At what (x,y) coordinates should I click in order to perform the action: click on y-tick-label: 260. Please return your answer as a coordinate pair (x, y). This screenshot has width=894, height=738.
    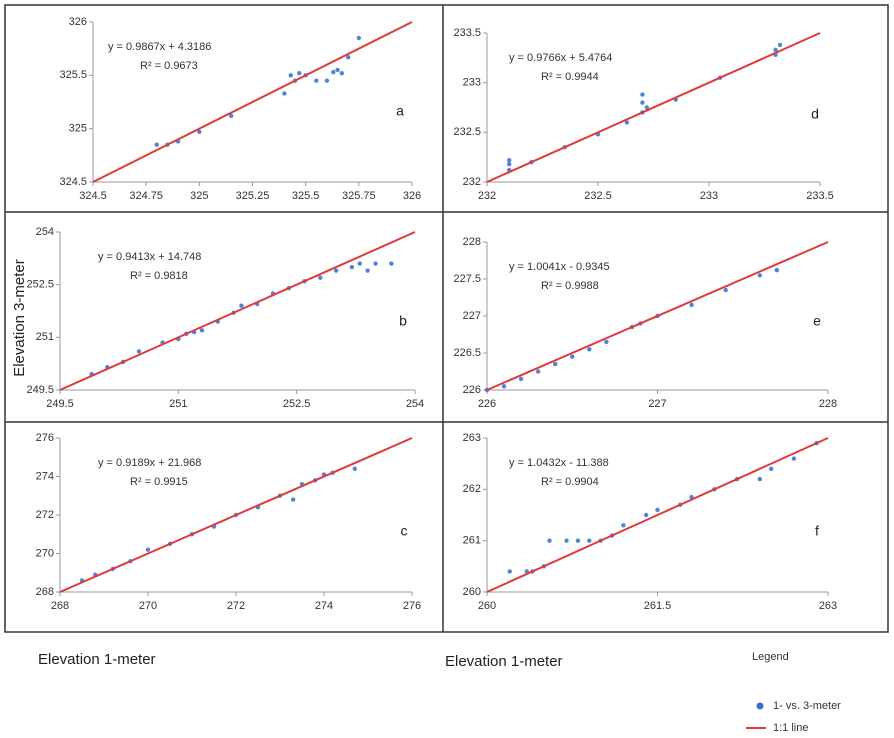
    Looking at the image, I should click on (472, 592).